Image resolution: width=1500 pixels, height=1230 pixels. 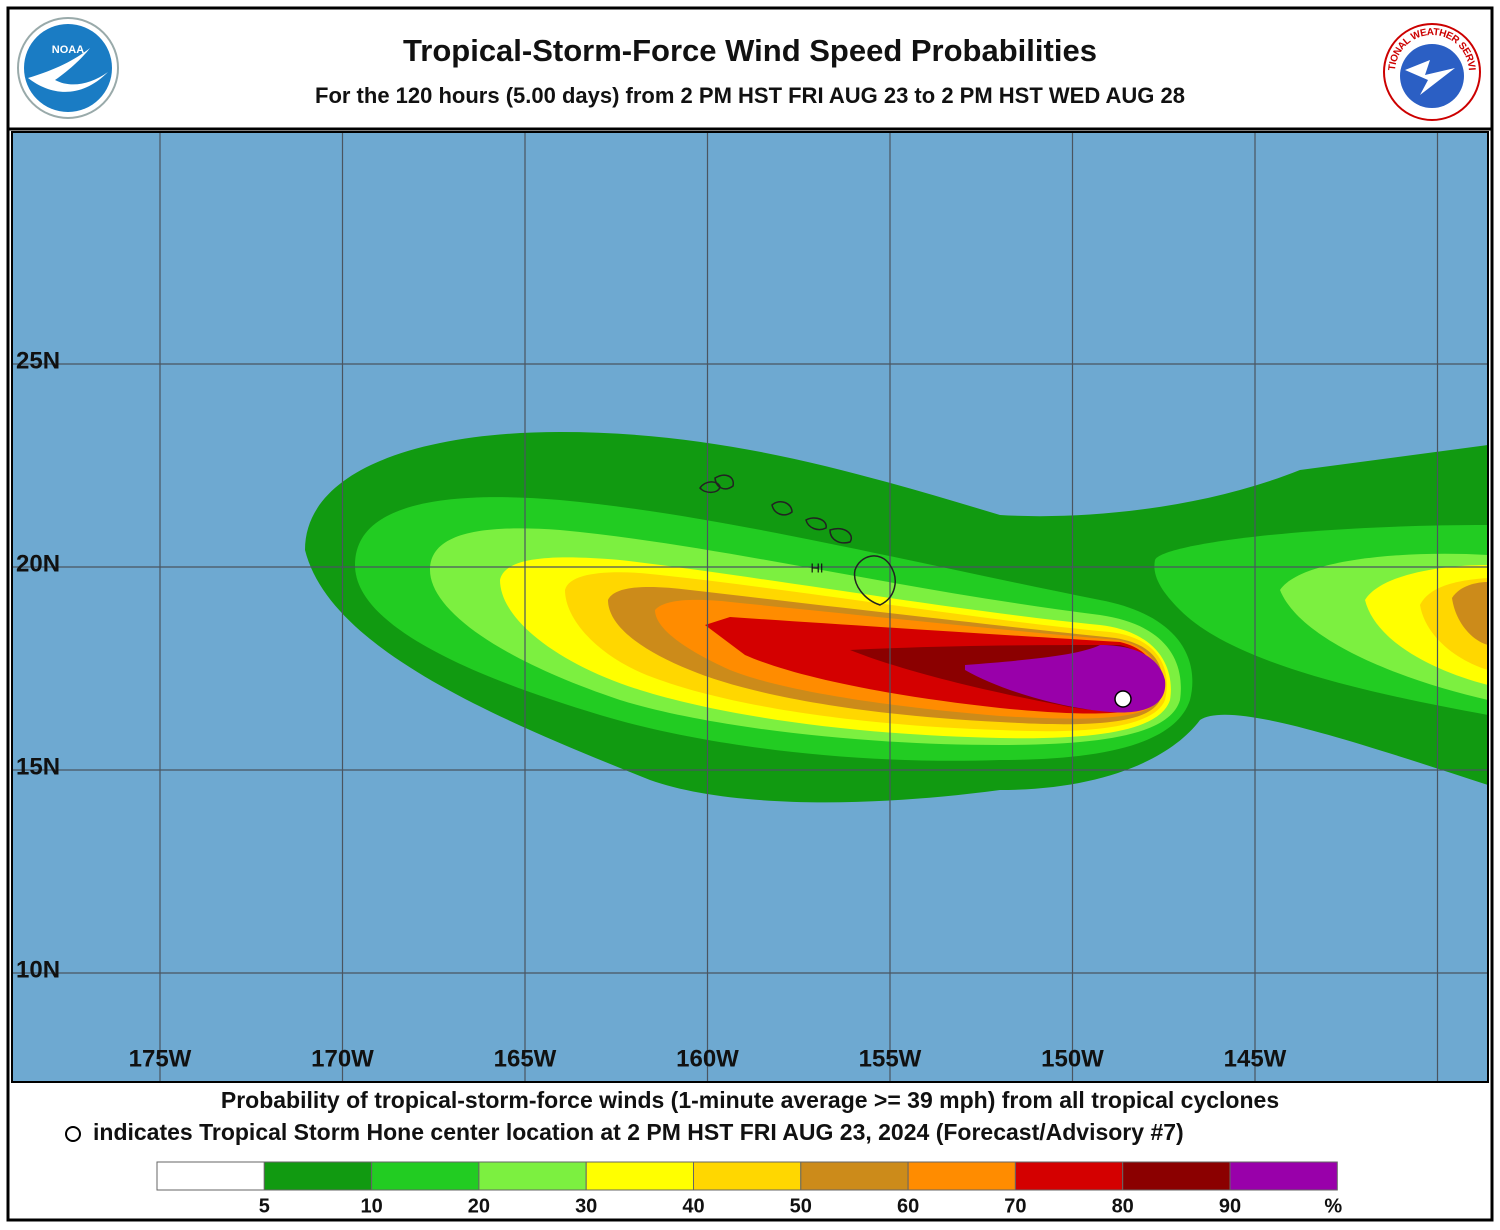 I want to click on legend: 5 10 20 30 40 50 60 70 80 90%, so click(x=749, y=1189).